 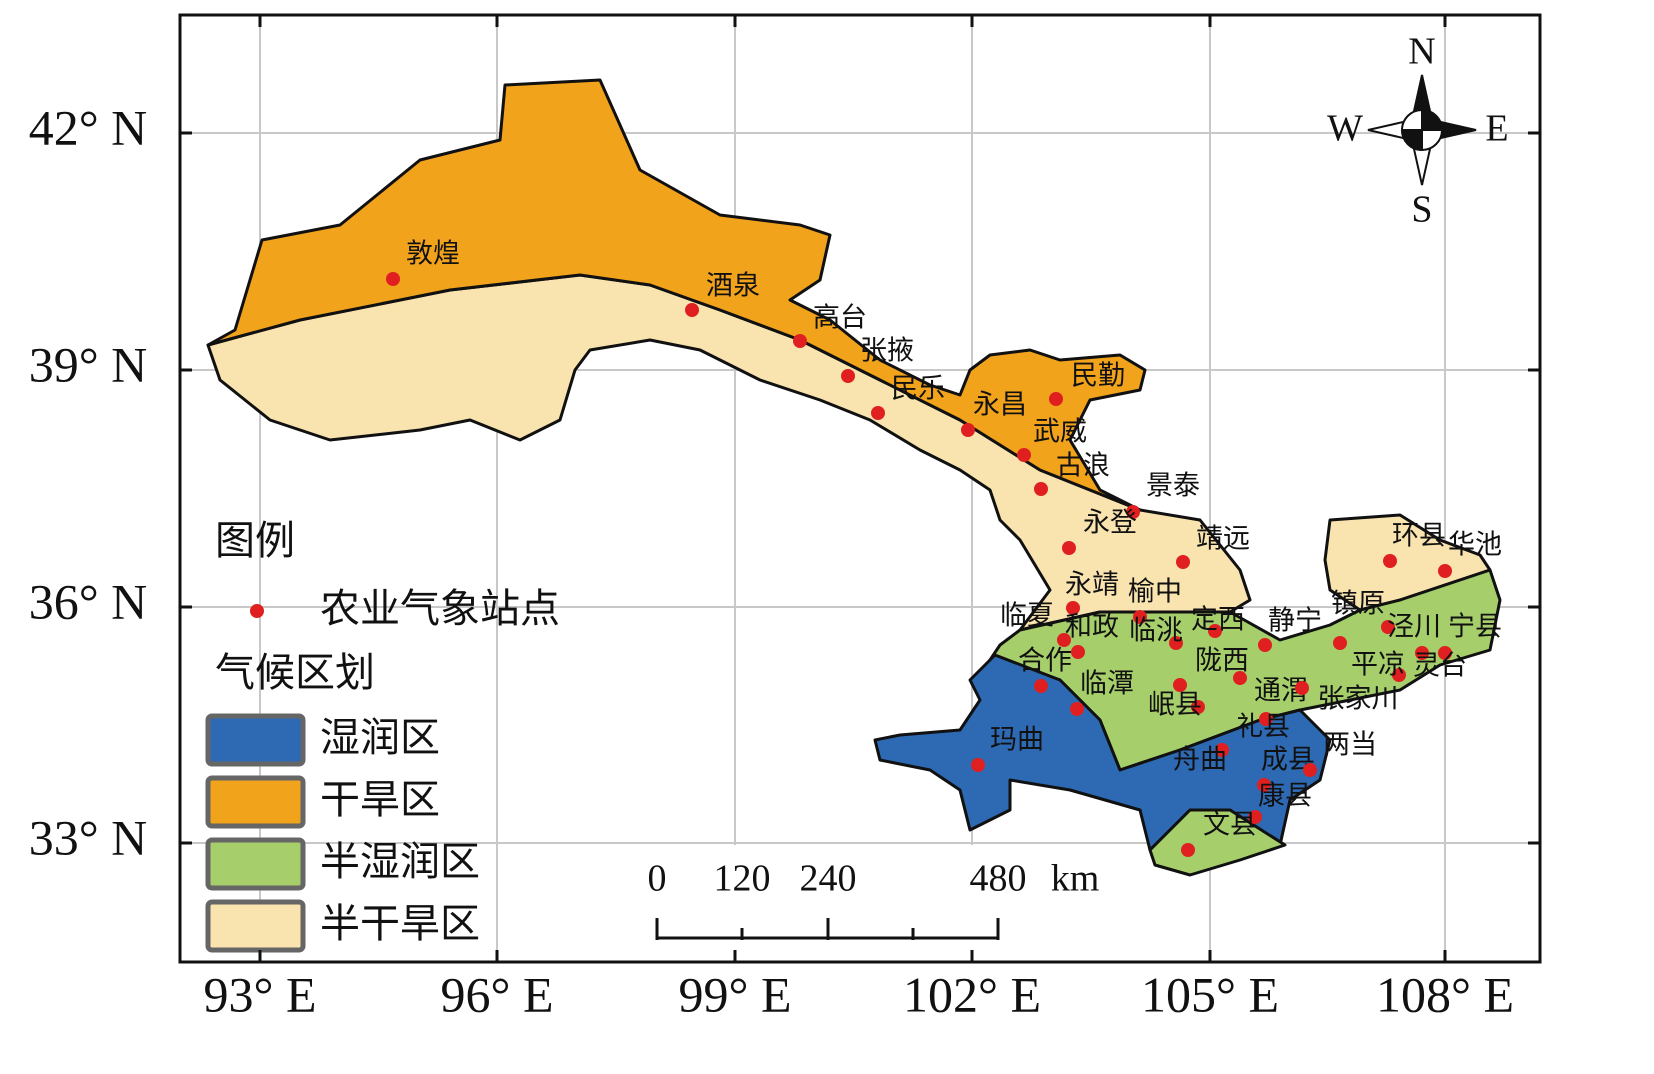 What do you see at coordinates (1200, 760) in the screenshot?
I see `station-label: 舟曲` at bounding box center [1200, 760].